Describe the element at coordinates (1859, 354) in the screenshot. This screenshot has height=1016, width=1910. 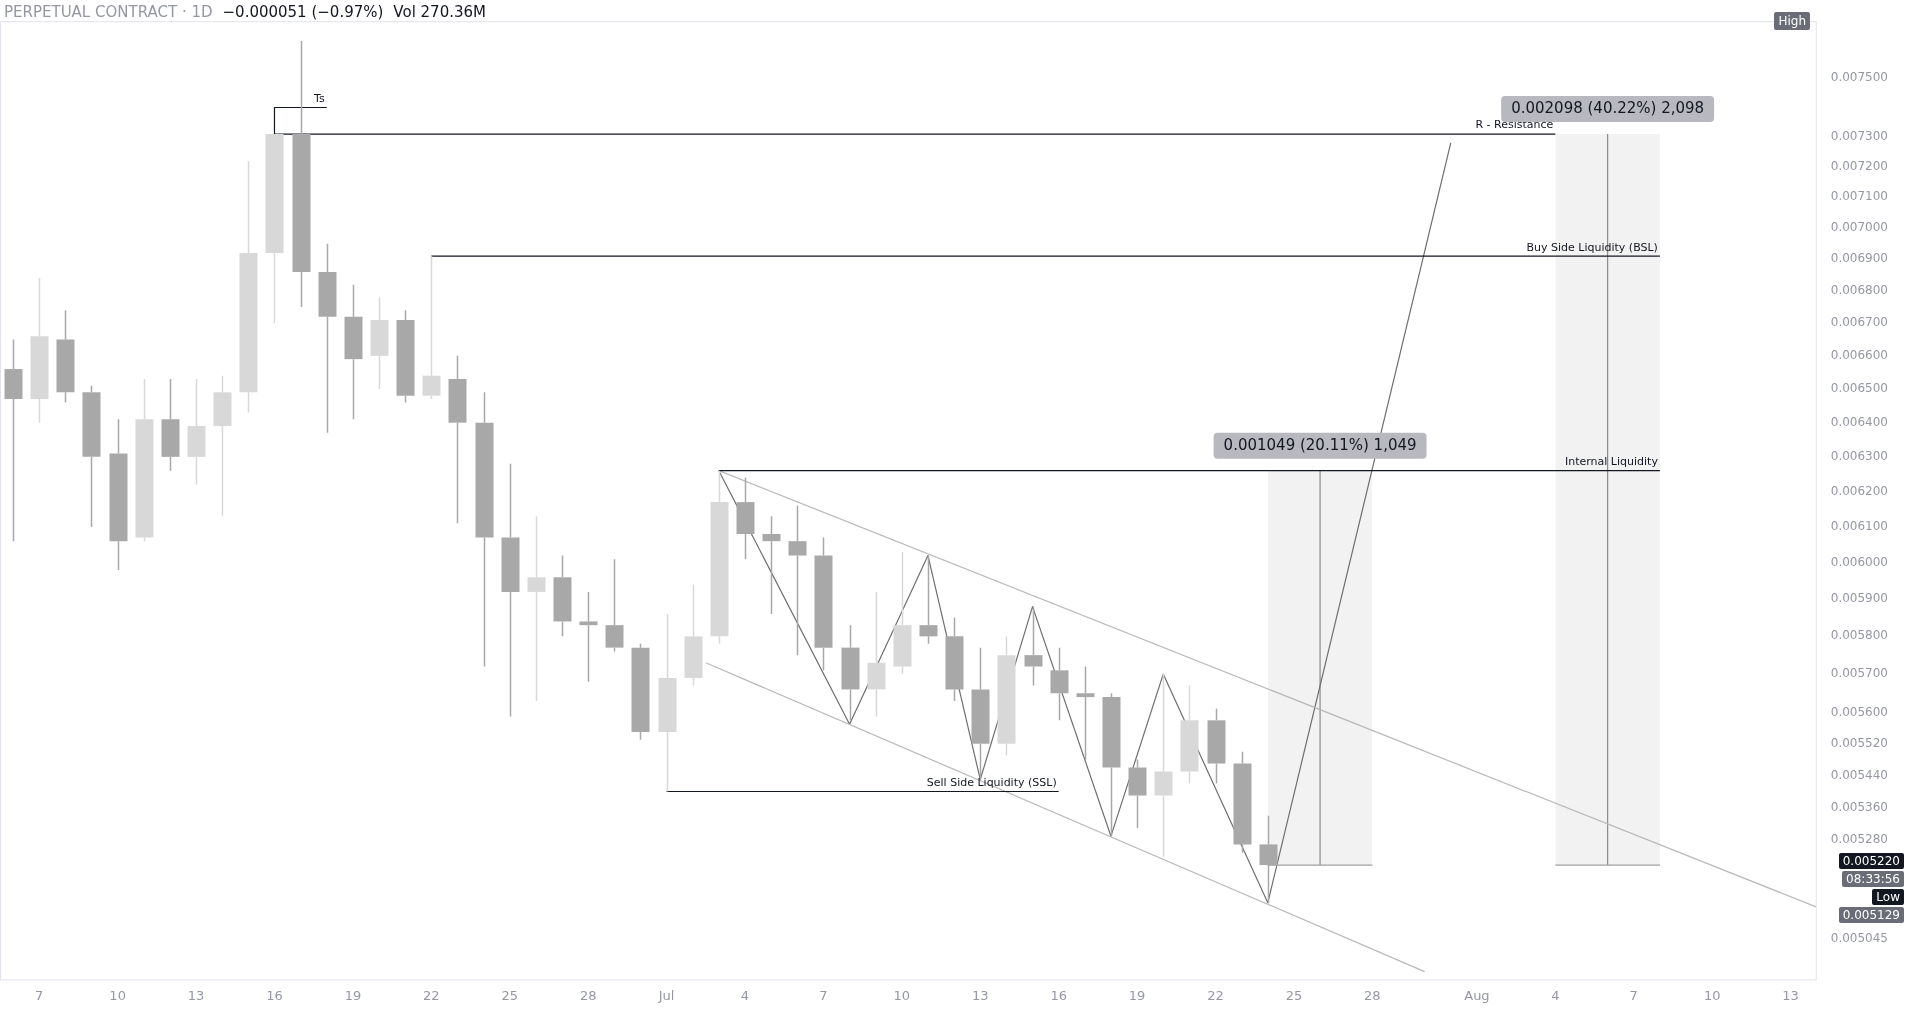
I see `y-tick-label: 0.006600` at that location.